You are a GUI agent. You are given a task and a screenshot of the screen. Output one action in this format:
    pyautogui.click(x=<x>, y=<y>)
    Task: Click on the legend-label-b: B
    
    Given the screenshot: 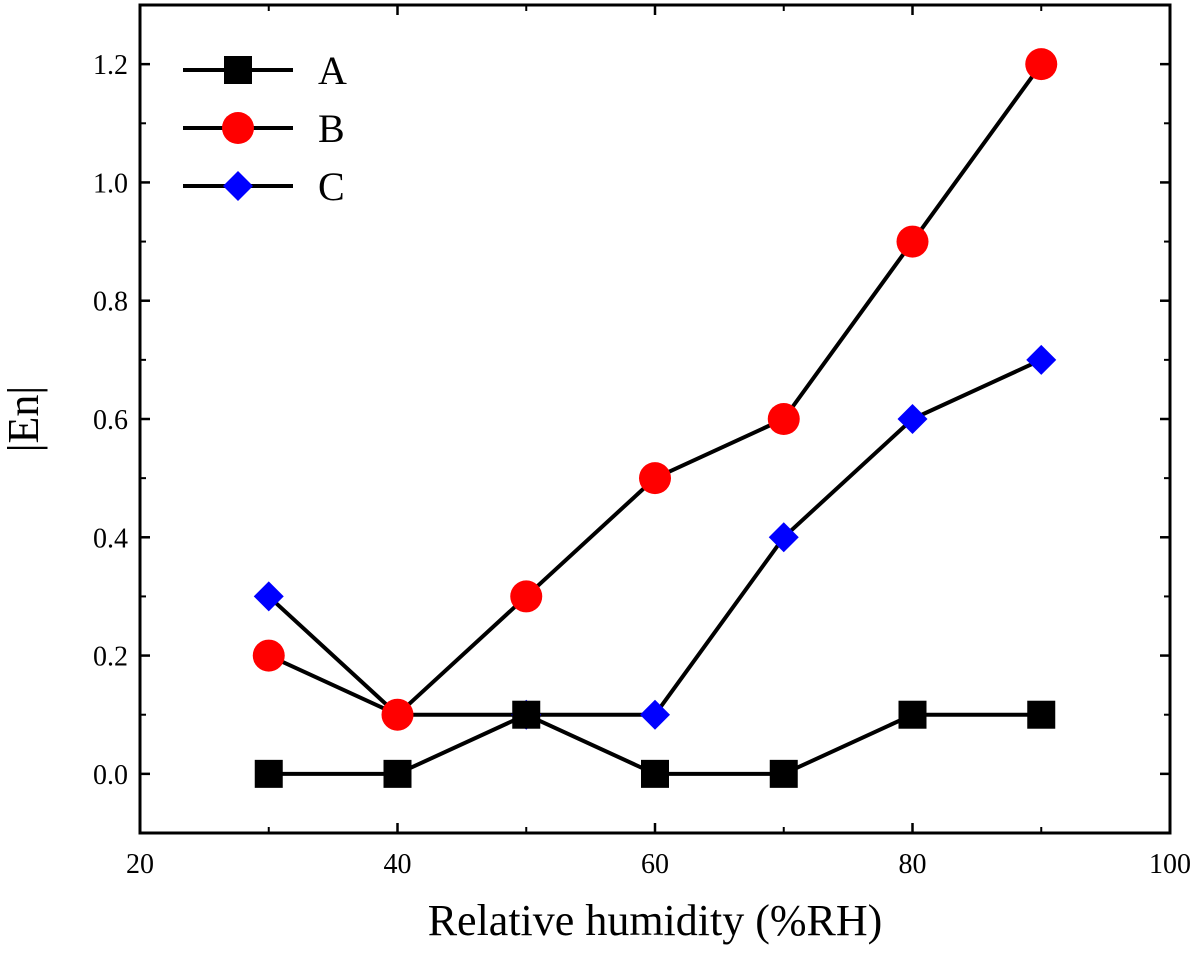 What is the action you would take?
    pyautogui.click(x=331, y=128)
    